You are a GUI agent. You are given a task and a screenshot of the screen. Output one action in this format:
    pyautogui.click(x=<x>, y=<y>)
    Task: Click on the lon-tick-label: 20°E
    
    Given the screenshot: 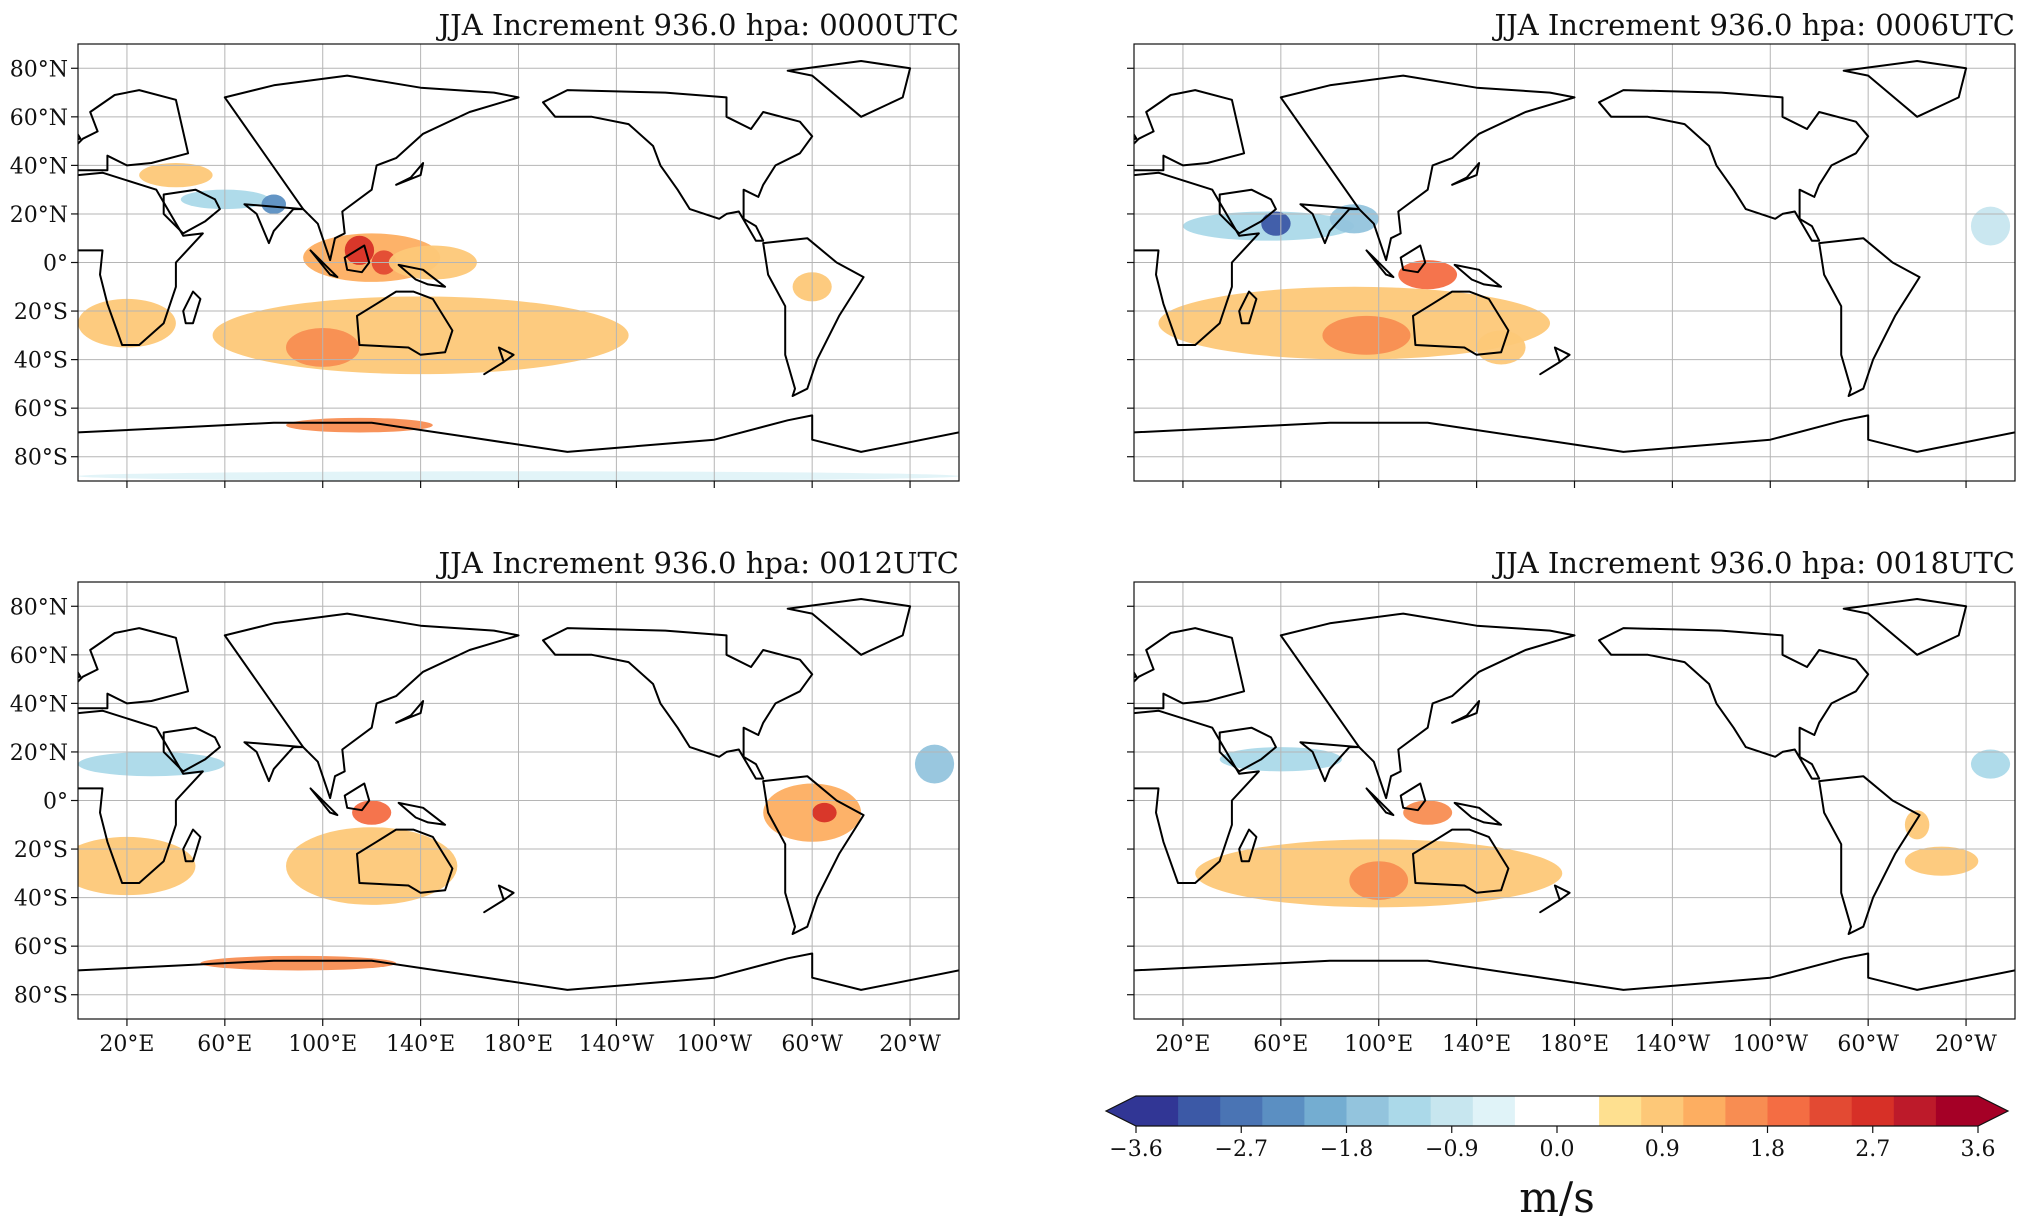 What is the action you would take?
    pyautogui.click(x=1182, y=1044)
    